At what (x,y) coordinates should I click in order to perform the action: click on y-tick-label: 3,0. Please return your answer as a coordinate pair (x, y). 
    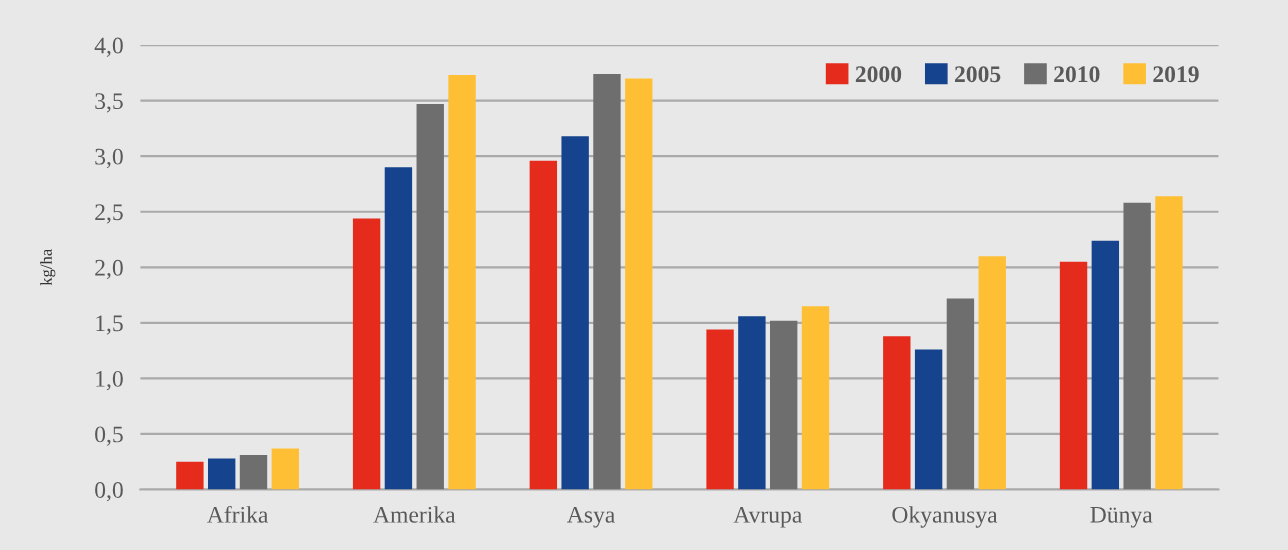
    Looking at the image, I should click on (109, 158).